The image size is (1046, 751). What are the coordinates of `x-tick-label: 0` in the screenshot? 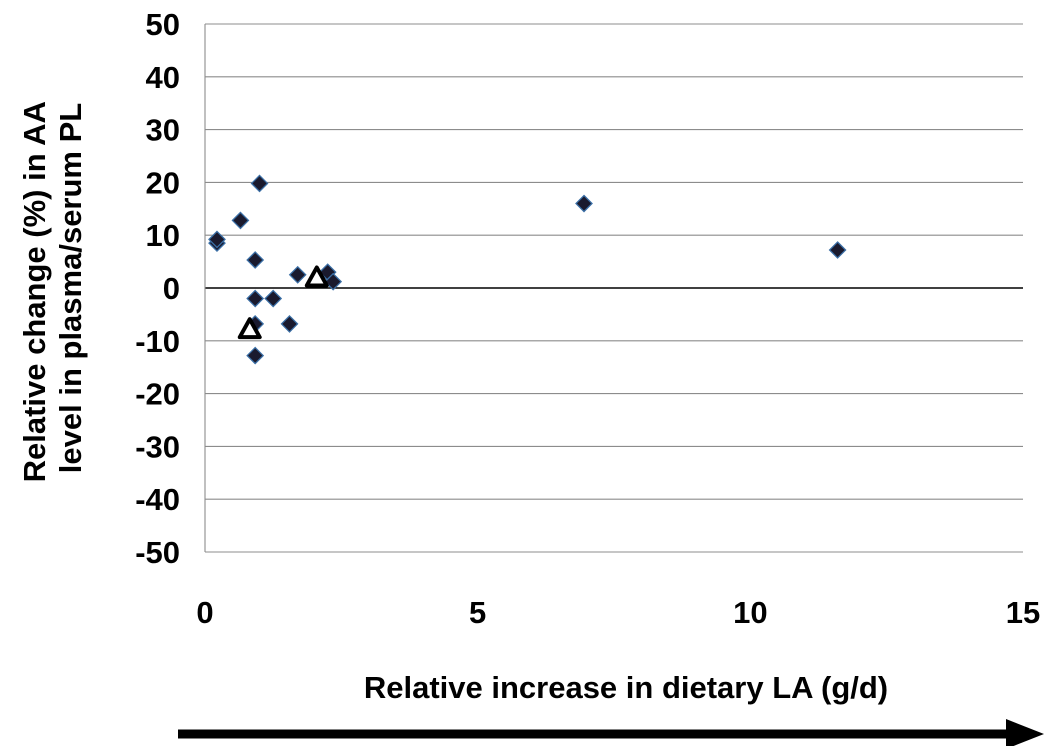 It's located at (204, 612).